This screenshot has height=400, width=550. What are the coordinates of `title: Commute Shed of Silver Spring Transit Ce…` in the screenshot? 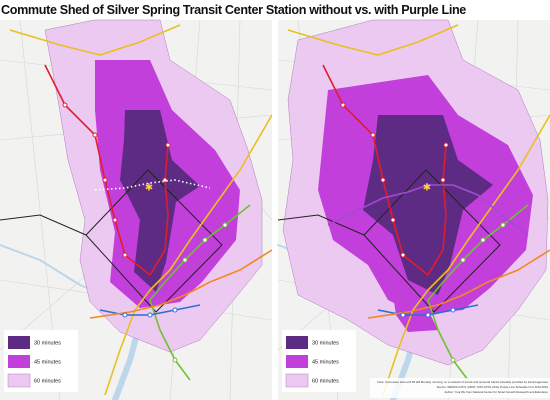 It's located at (233, 10).